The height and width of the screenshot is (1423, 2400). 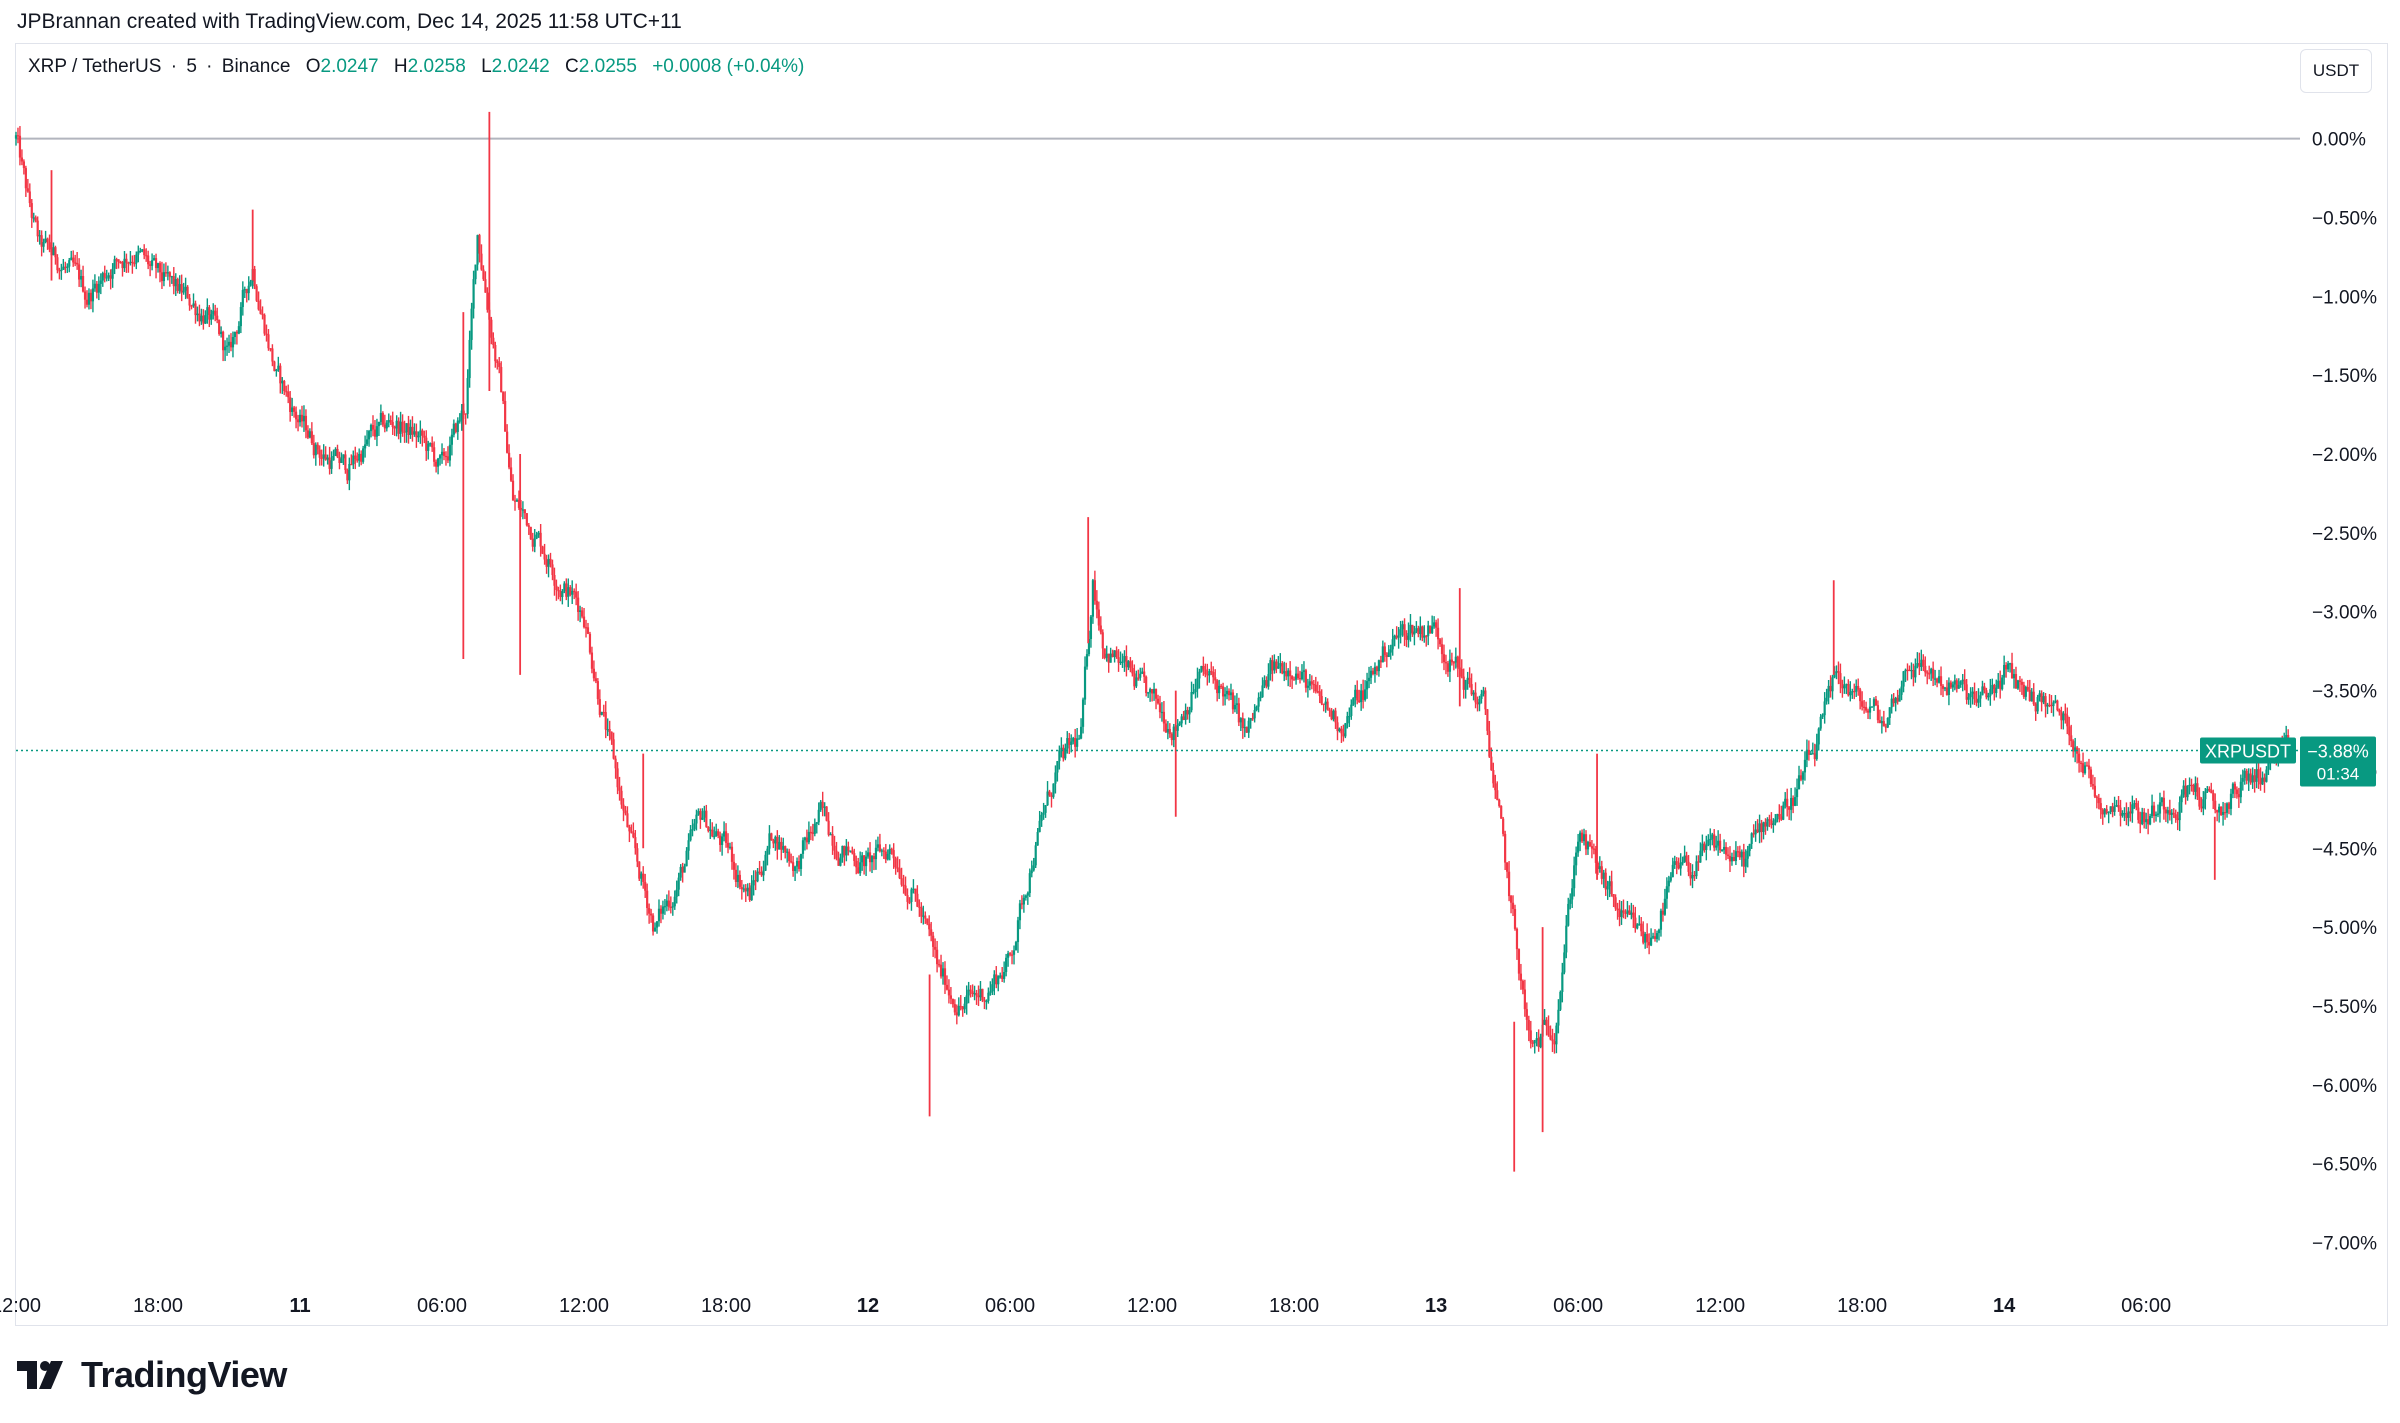 I want to click on symbol-name: XRP / TetherUS, so click(x=95, y=66).